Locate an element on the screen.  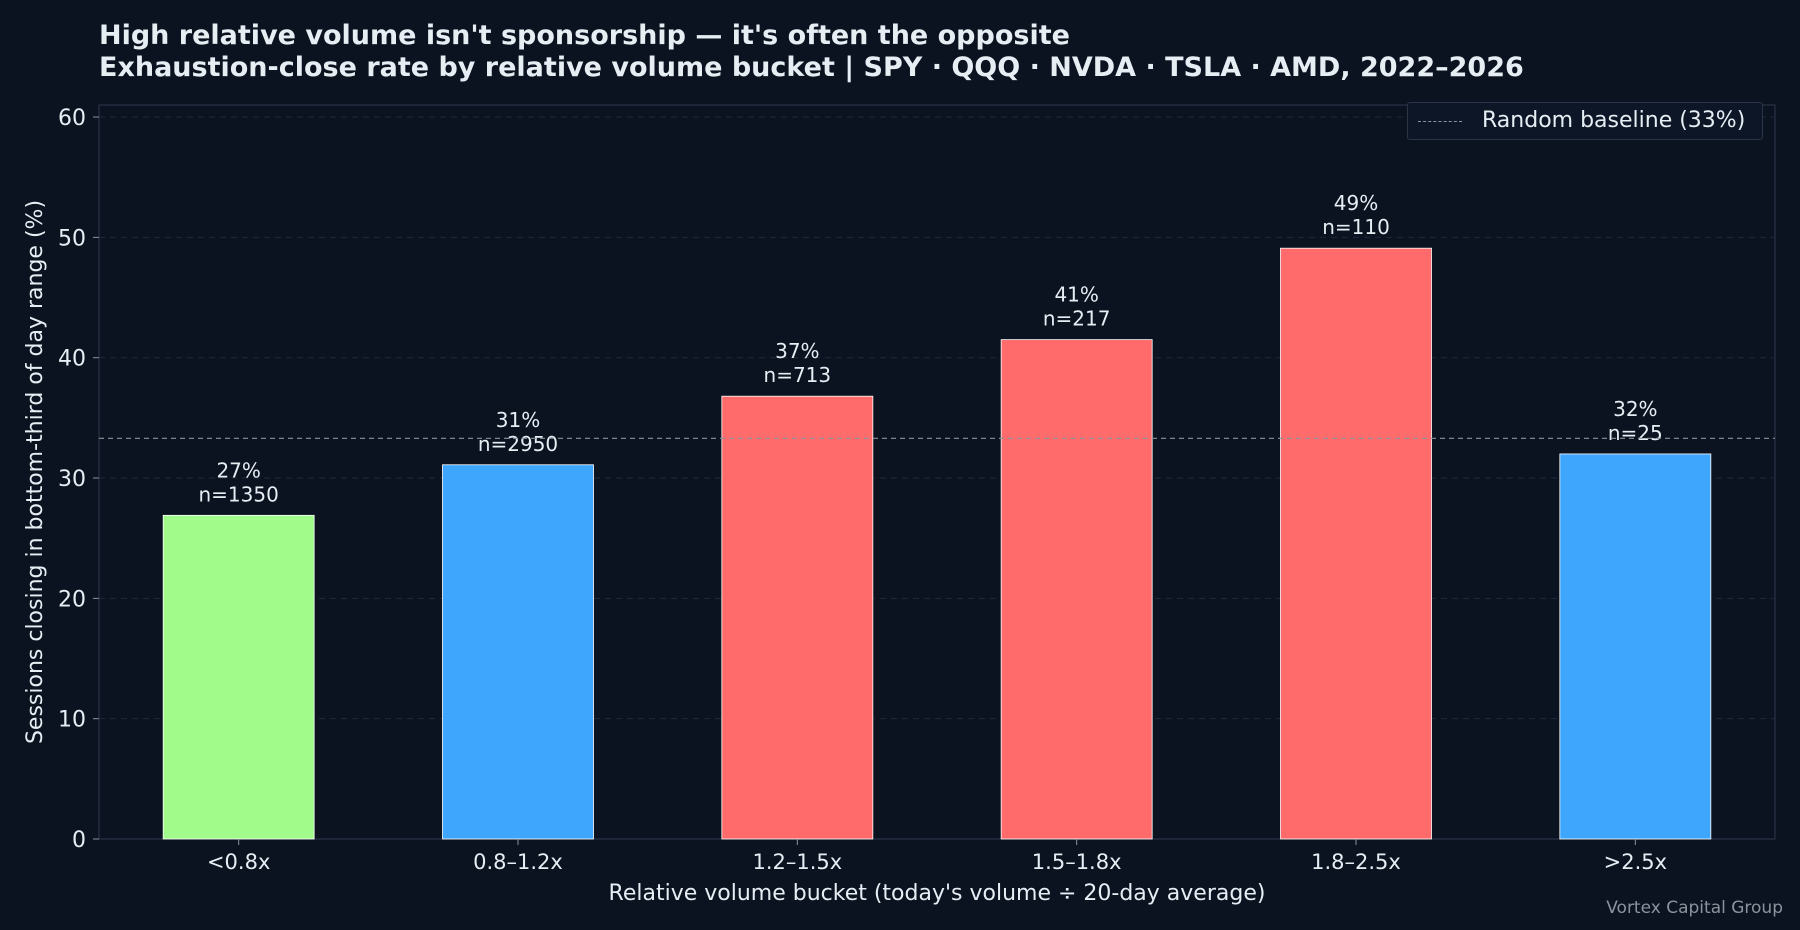
x-tick-label: 1.5–1.8x is located at coordinates (1077, 862).